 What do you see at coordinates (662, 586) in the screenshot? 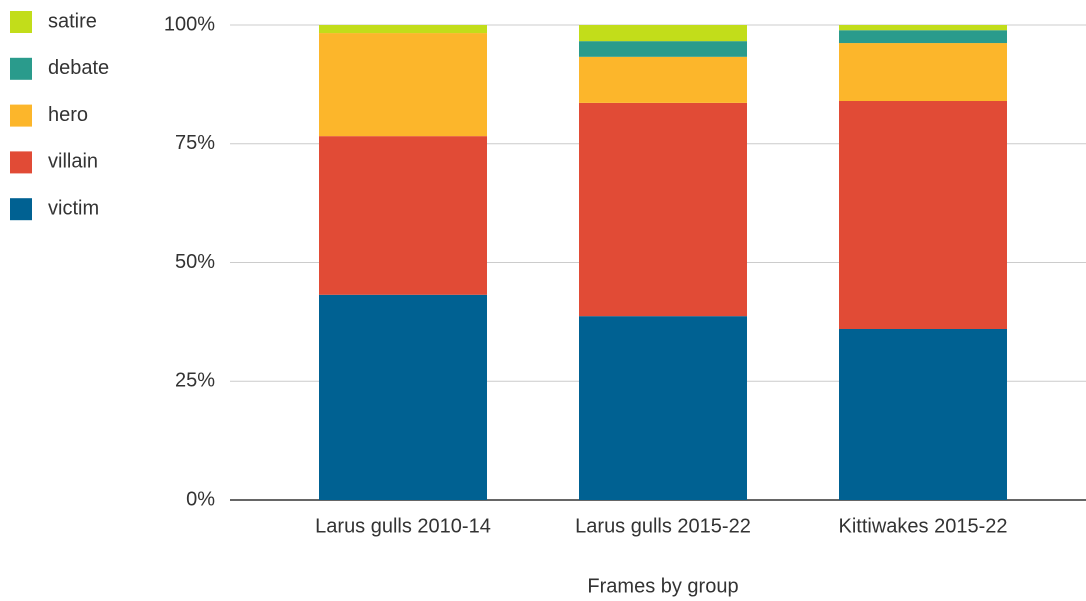
I see `x-axis-label: Frames by group` at bounding box center [662, 586].